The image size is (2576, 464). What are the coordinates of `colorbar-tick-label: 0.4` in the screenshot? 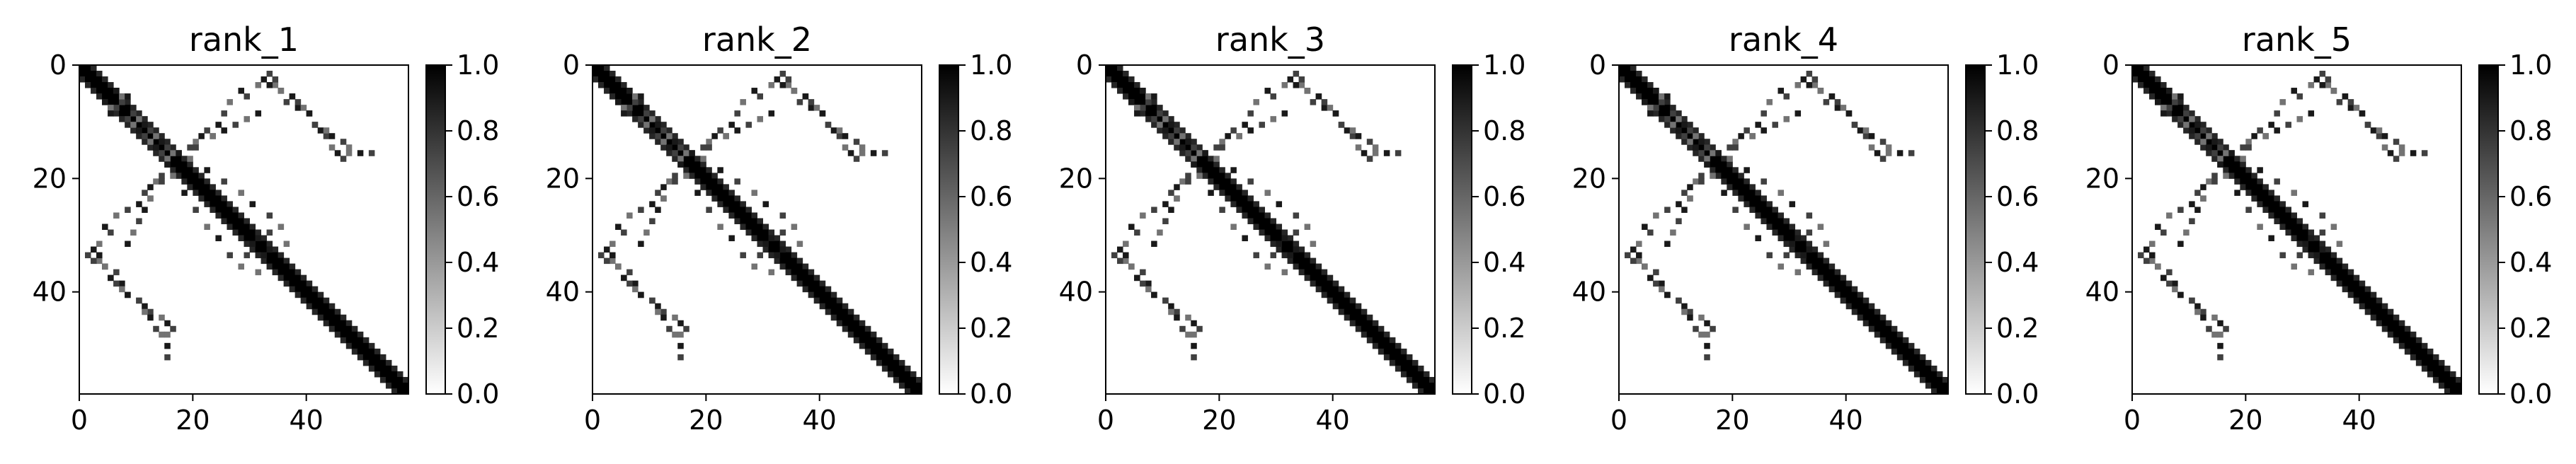 It's located at (2530, 262).